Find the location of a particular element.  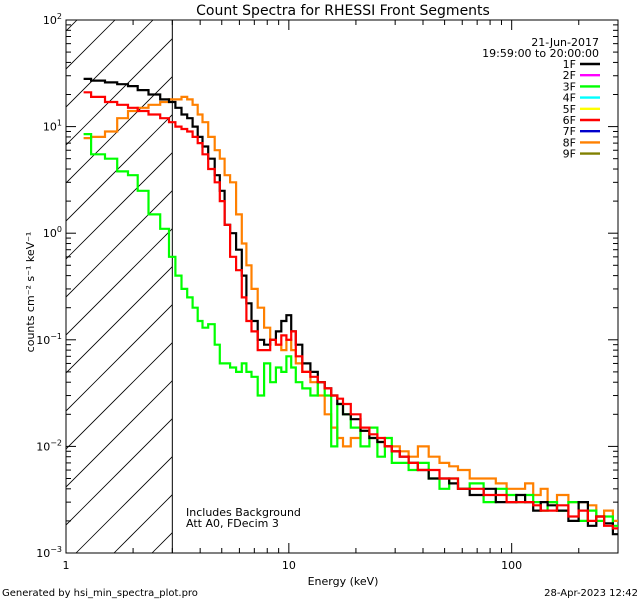

legend-time-range: 19:59:00 to 20:00:00 is located at coordinates (540, 53).